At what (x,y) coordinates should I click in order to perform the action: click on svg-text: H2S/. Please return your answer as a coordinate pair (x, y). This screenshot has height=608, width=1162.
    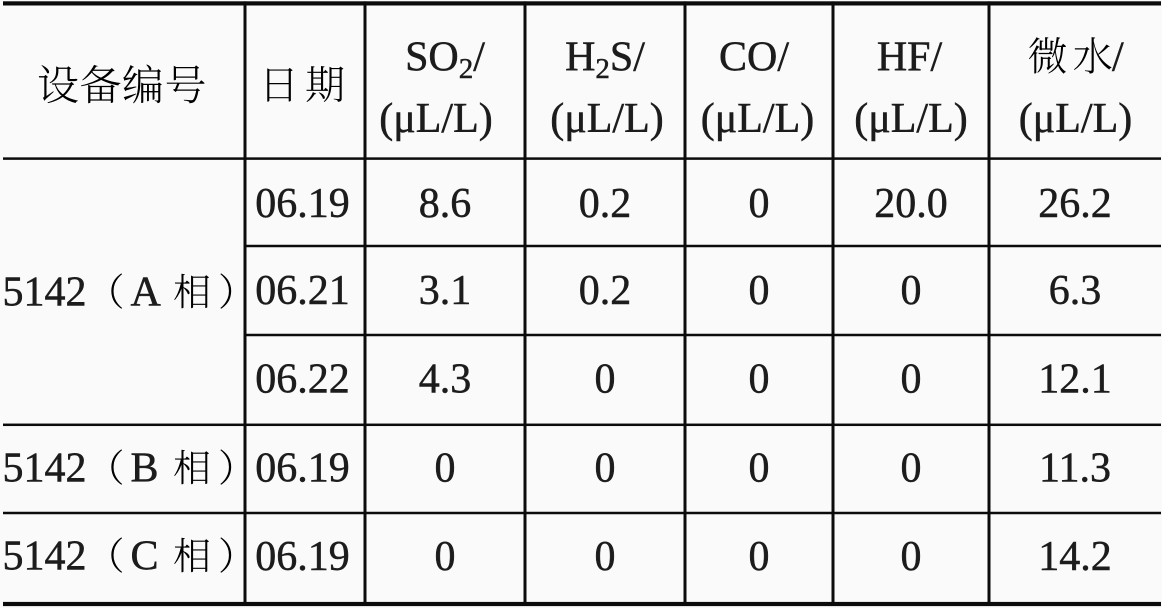
    Looking at the image, I should click on (605, 60).